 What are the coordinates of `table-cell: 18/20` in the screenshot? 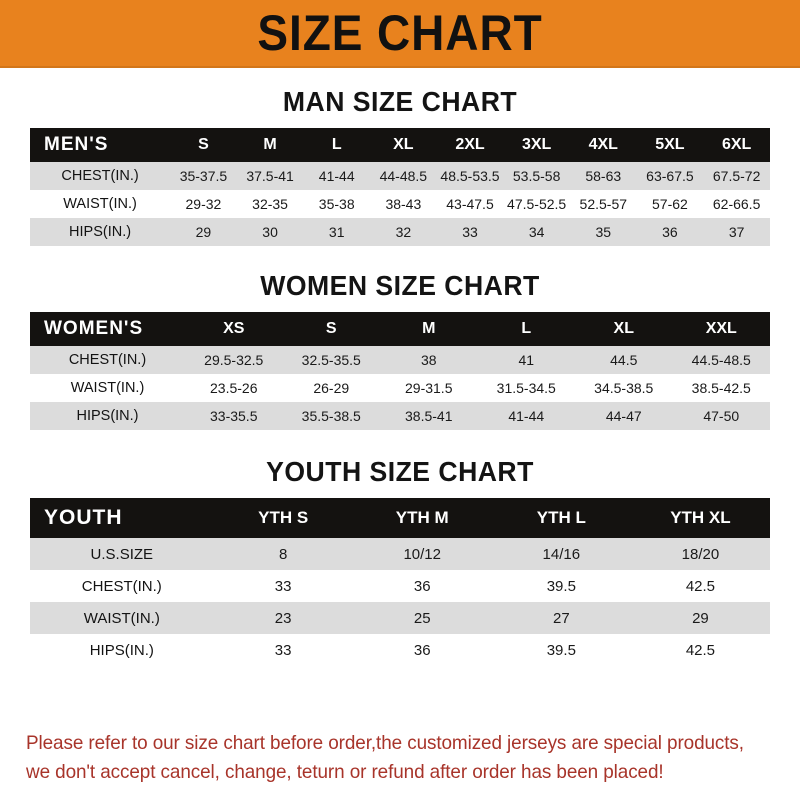 It's located at (700, 554).